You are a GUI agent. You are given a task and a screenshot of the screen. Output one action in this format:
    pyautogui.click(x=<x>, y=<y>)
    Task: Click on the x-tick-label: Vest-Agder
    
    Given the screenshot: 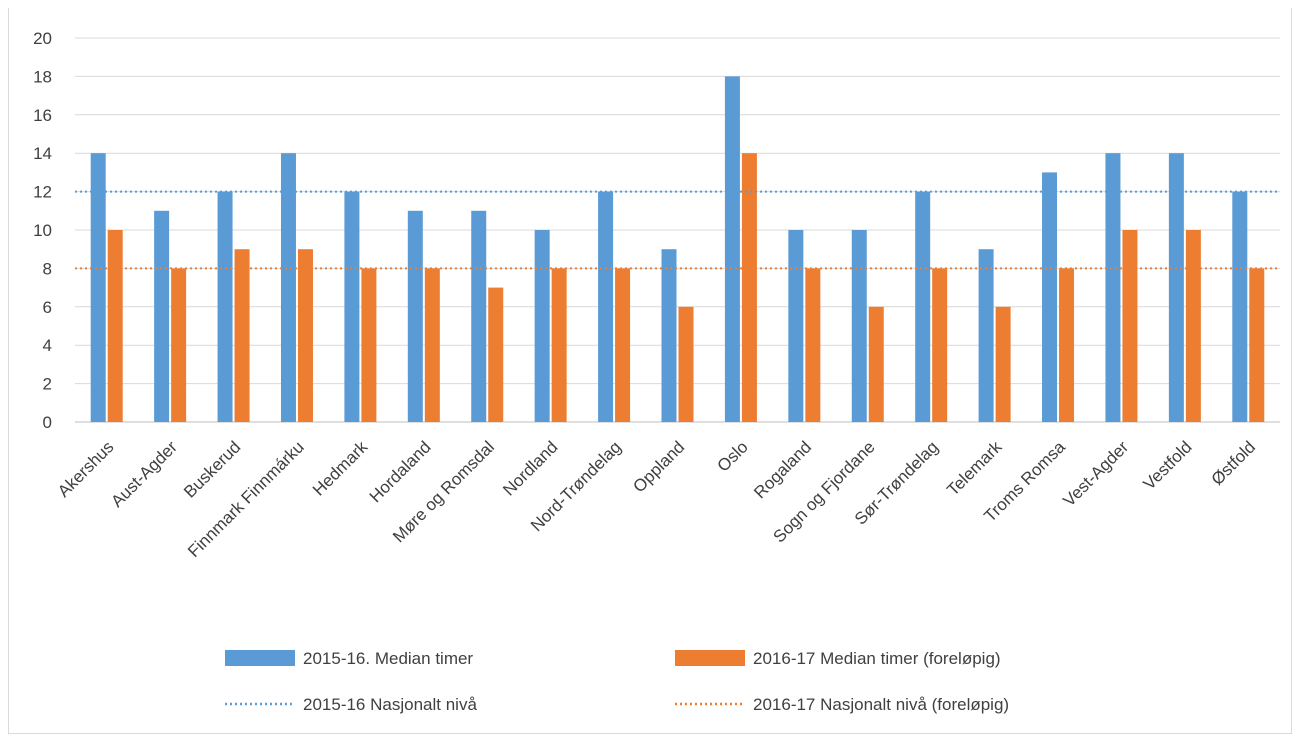 What is the action you would take?
    pyautogui.click(x=1095, y=473)
    